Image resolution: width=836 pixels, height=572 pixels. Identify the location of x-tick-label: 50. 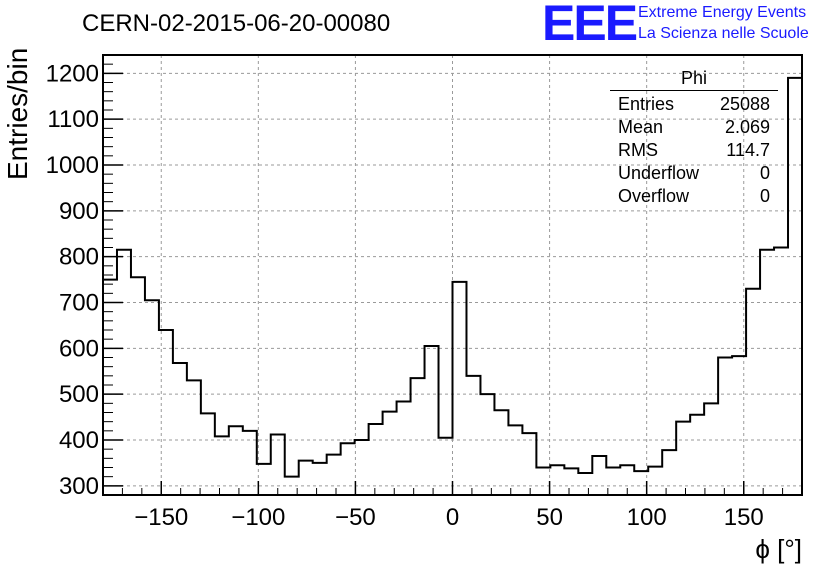
(549, 517).